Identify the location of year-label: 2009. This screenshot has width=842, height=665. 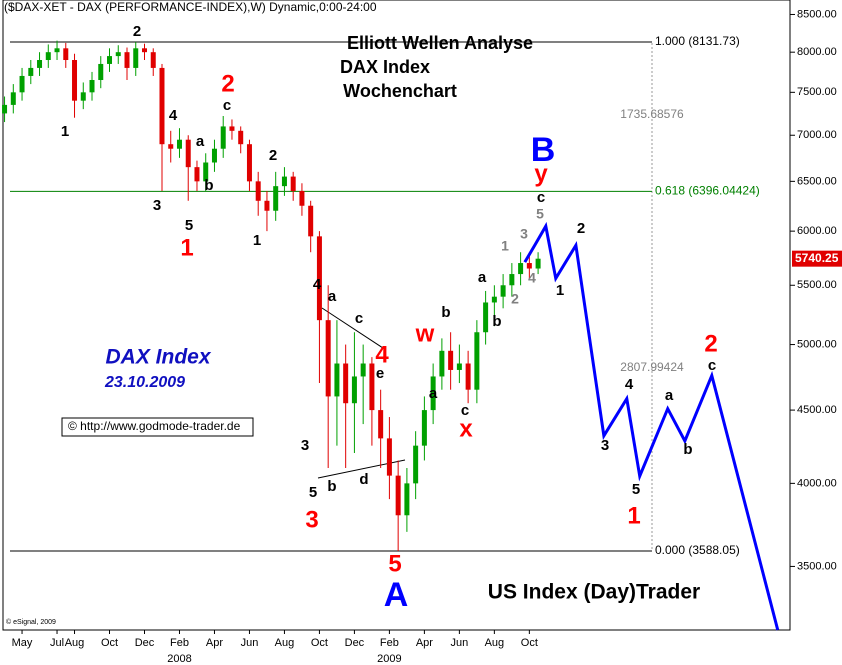
(389, 659).